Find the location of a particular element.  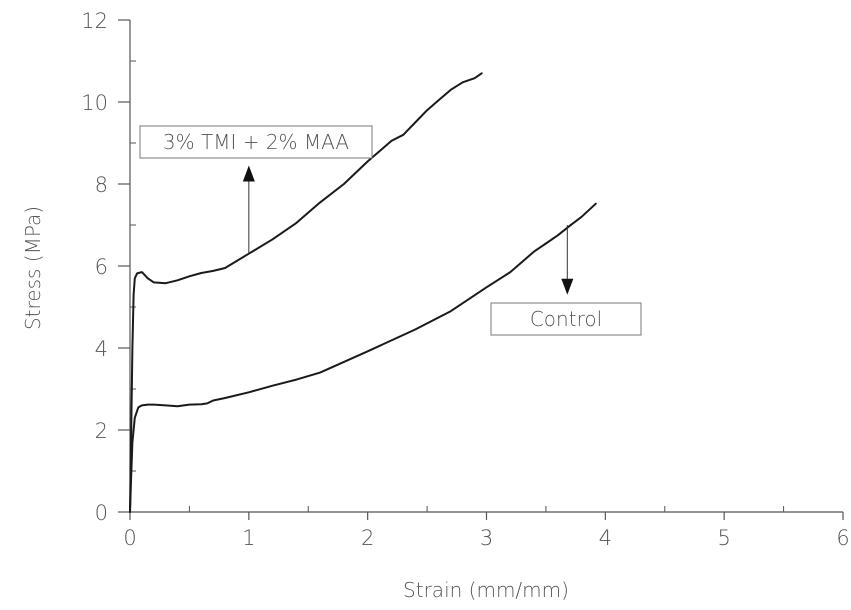

y-tick-label: 10 is located at coordinates (94, 103).